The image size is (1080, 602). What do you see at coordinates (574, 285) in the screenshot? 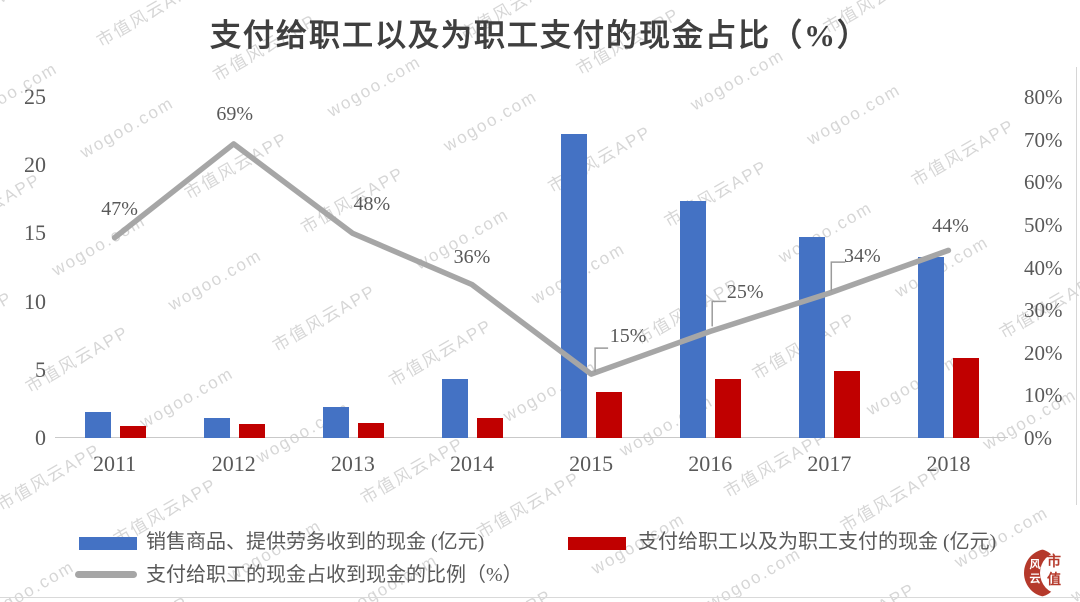
I see `bar-blue-2015` at bounding box center [574, 285].